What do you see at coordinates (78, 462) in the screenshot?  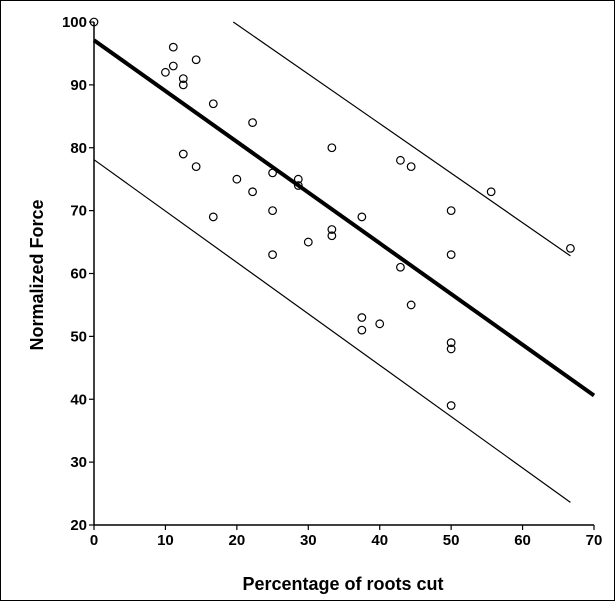 I see `y-tick-label: 30` at bounding box center [78, 462].